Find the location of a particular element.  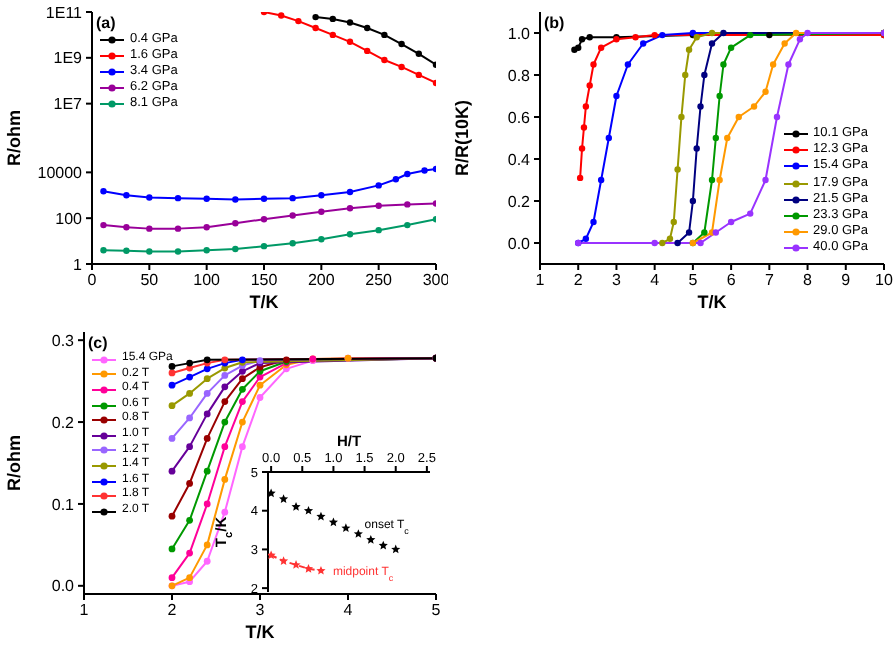

x-tick-label: 5 is located at coordinates (693, 280).